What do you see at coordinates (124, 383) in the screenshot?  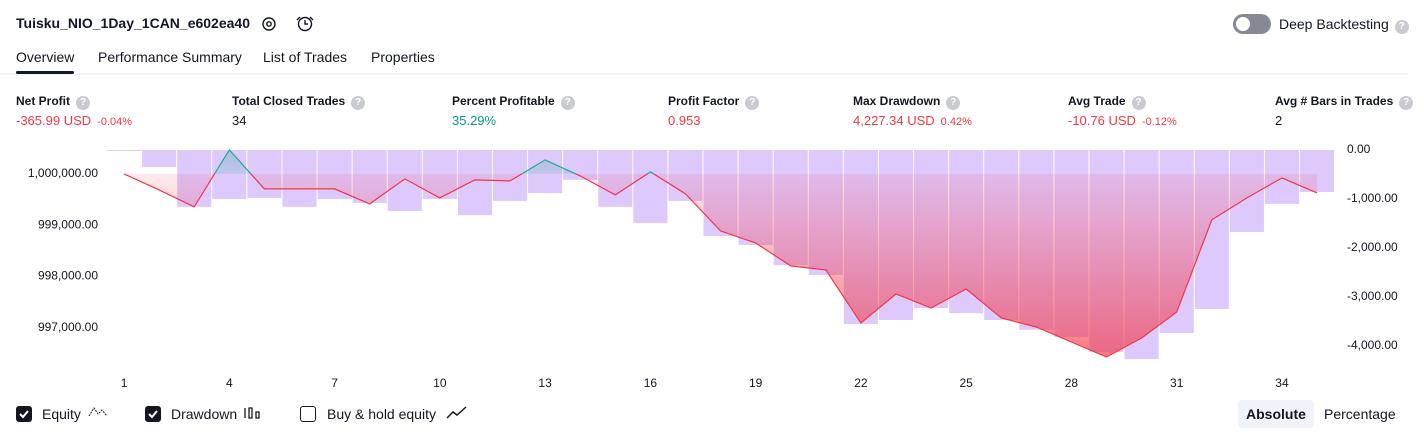 I see `x-tick-label: 1` at bounding box center [124, 383].